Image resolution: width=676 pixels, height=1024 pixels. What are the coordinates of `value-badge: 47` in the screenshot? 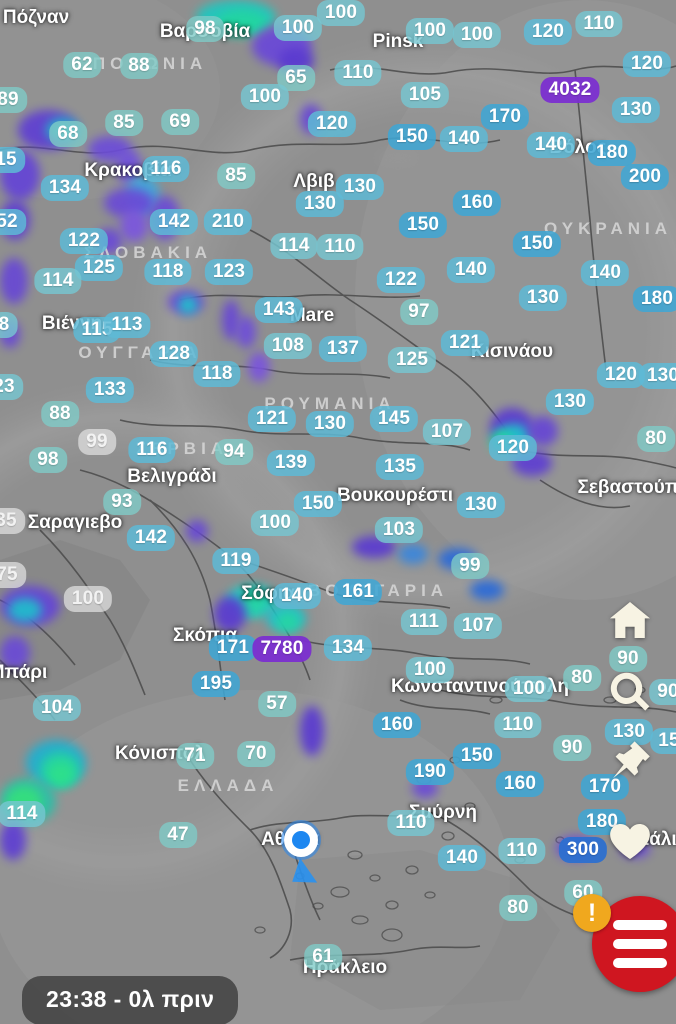 It's located at (178, 835).